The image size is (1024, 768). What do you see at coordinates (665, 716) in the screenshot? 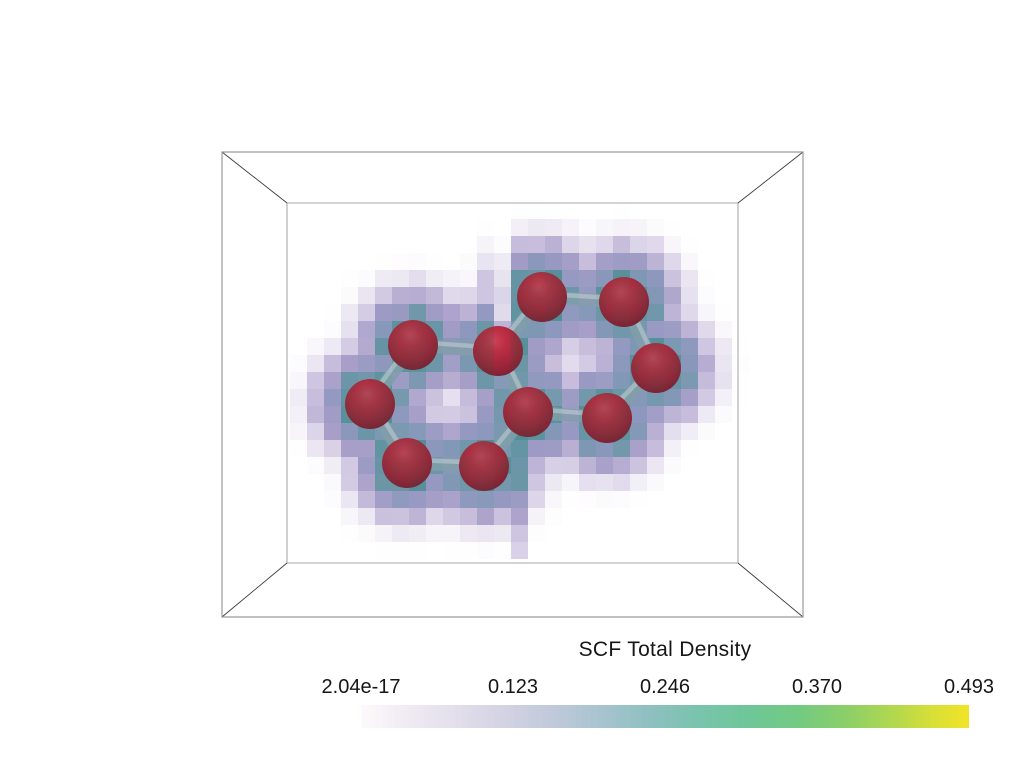
I see `colorbar-gradient` at bounding box center [665, 716].